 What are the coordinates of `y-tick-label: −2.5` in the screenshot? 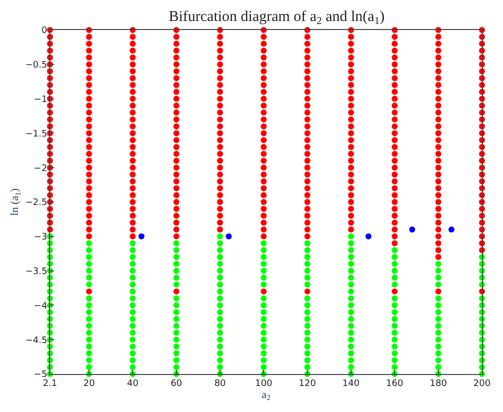 It's located at (36, 203).